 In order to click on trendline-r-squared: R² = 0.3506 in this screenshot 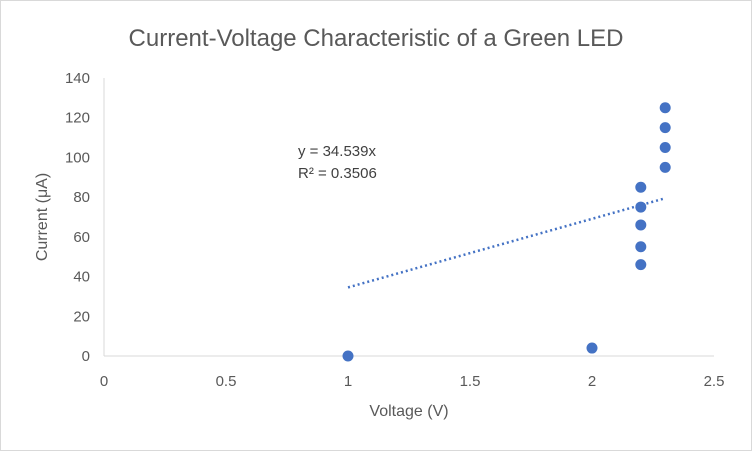, I will do `click(337, 173)`.